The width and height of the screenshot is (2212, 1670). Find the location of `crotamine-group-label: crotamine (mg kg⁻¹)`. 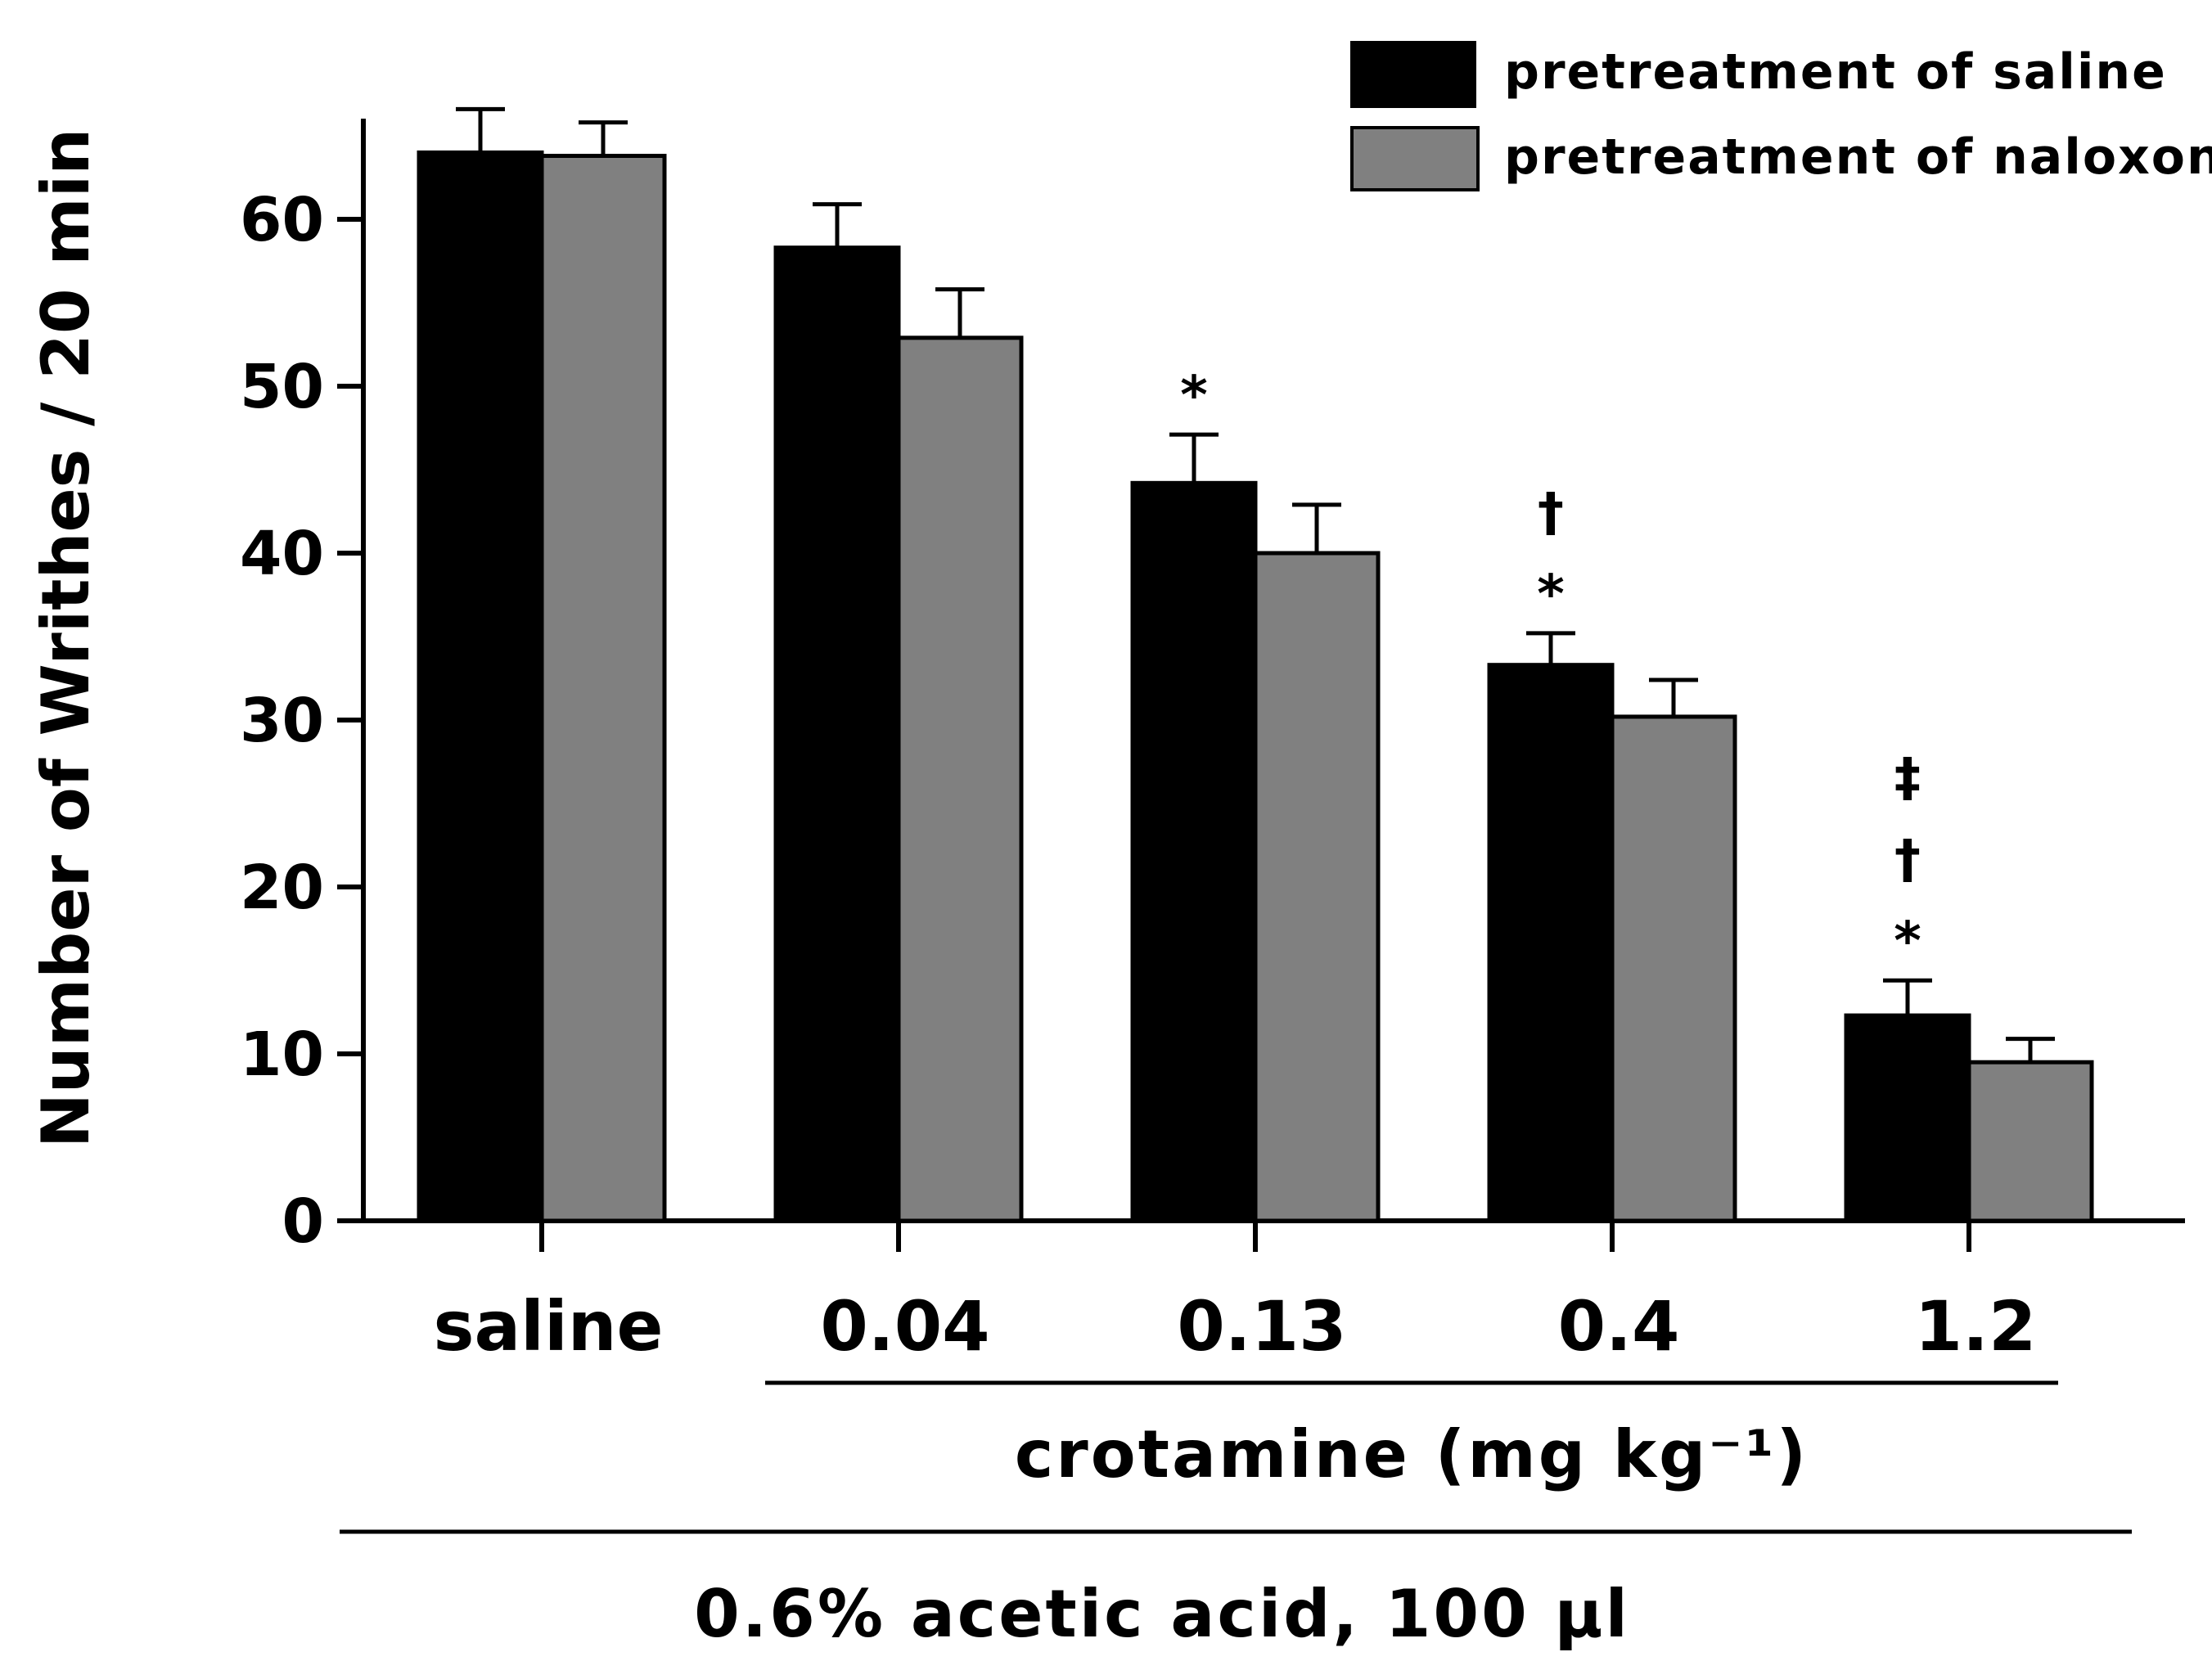

crotamine-group-label: crotamine (mg kg⁻¹) is located at coordinates (1412, 1454).